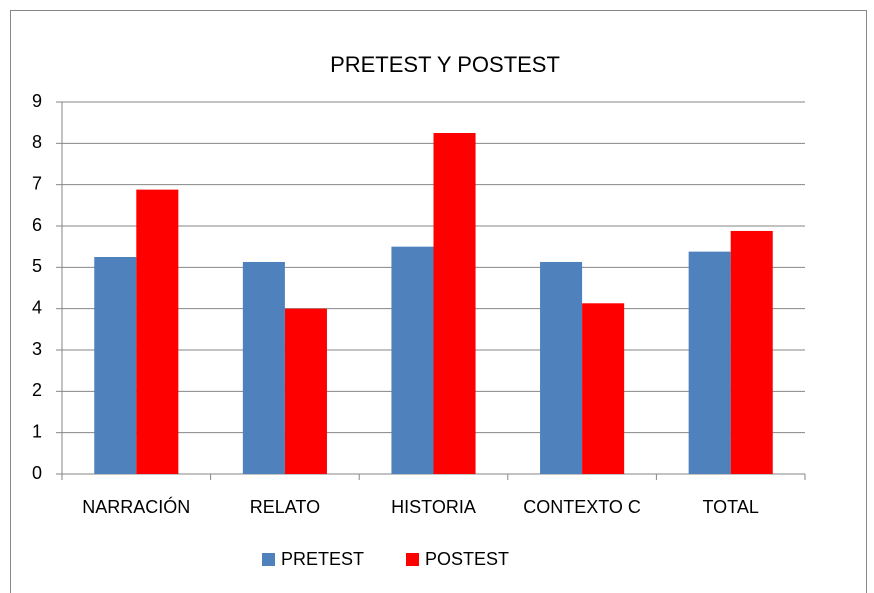  What do you see at coordinates (37, 307) in the screenshot?
I see `y-tick-label: 4` at bounding box center [37, 307].